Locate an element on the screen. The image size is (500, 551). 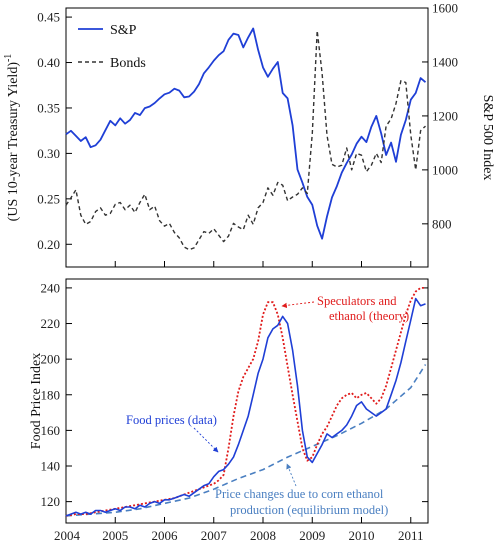
bottom-y-tick-label: 160 is located at coordinates (51, 430).